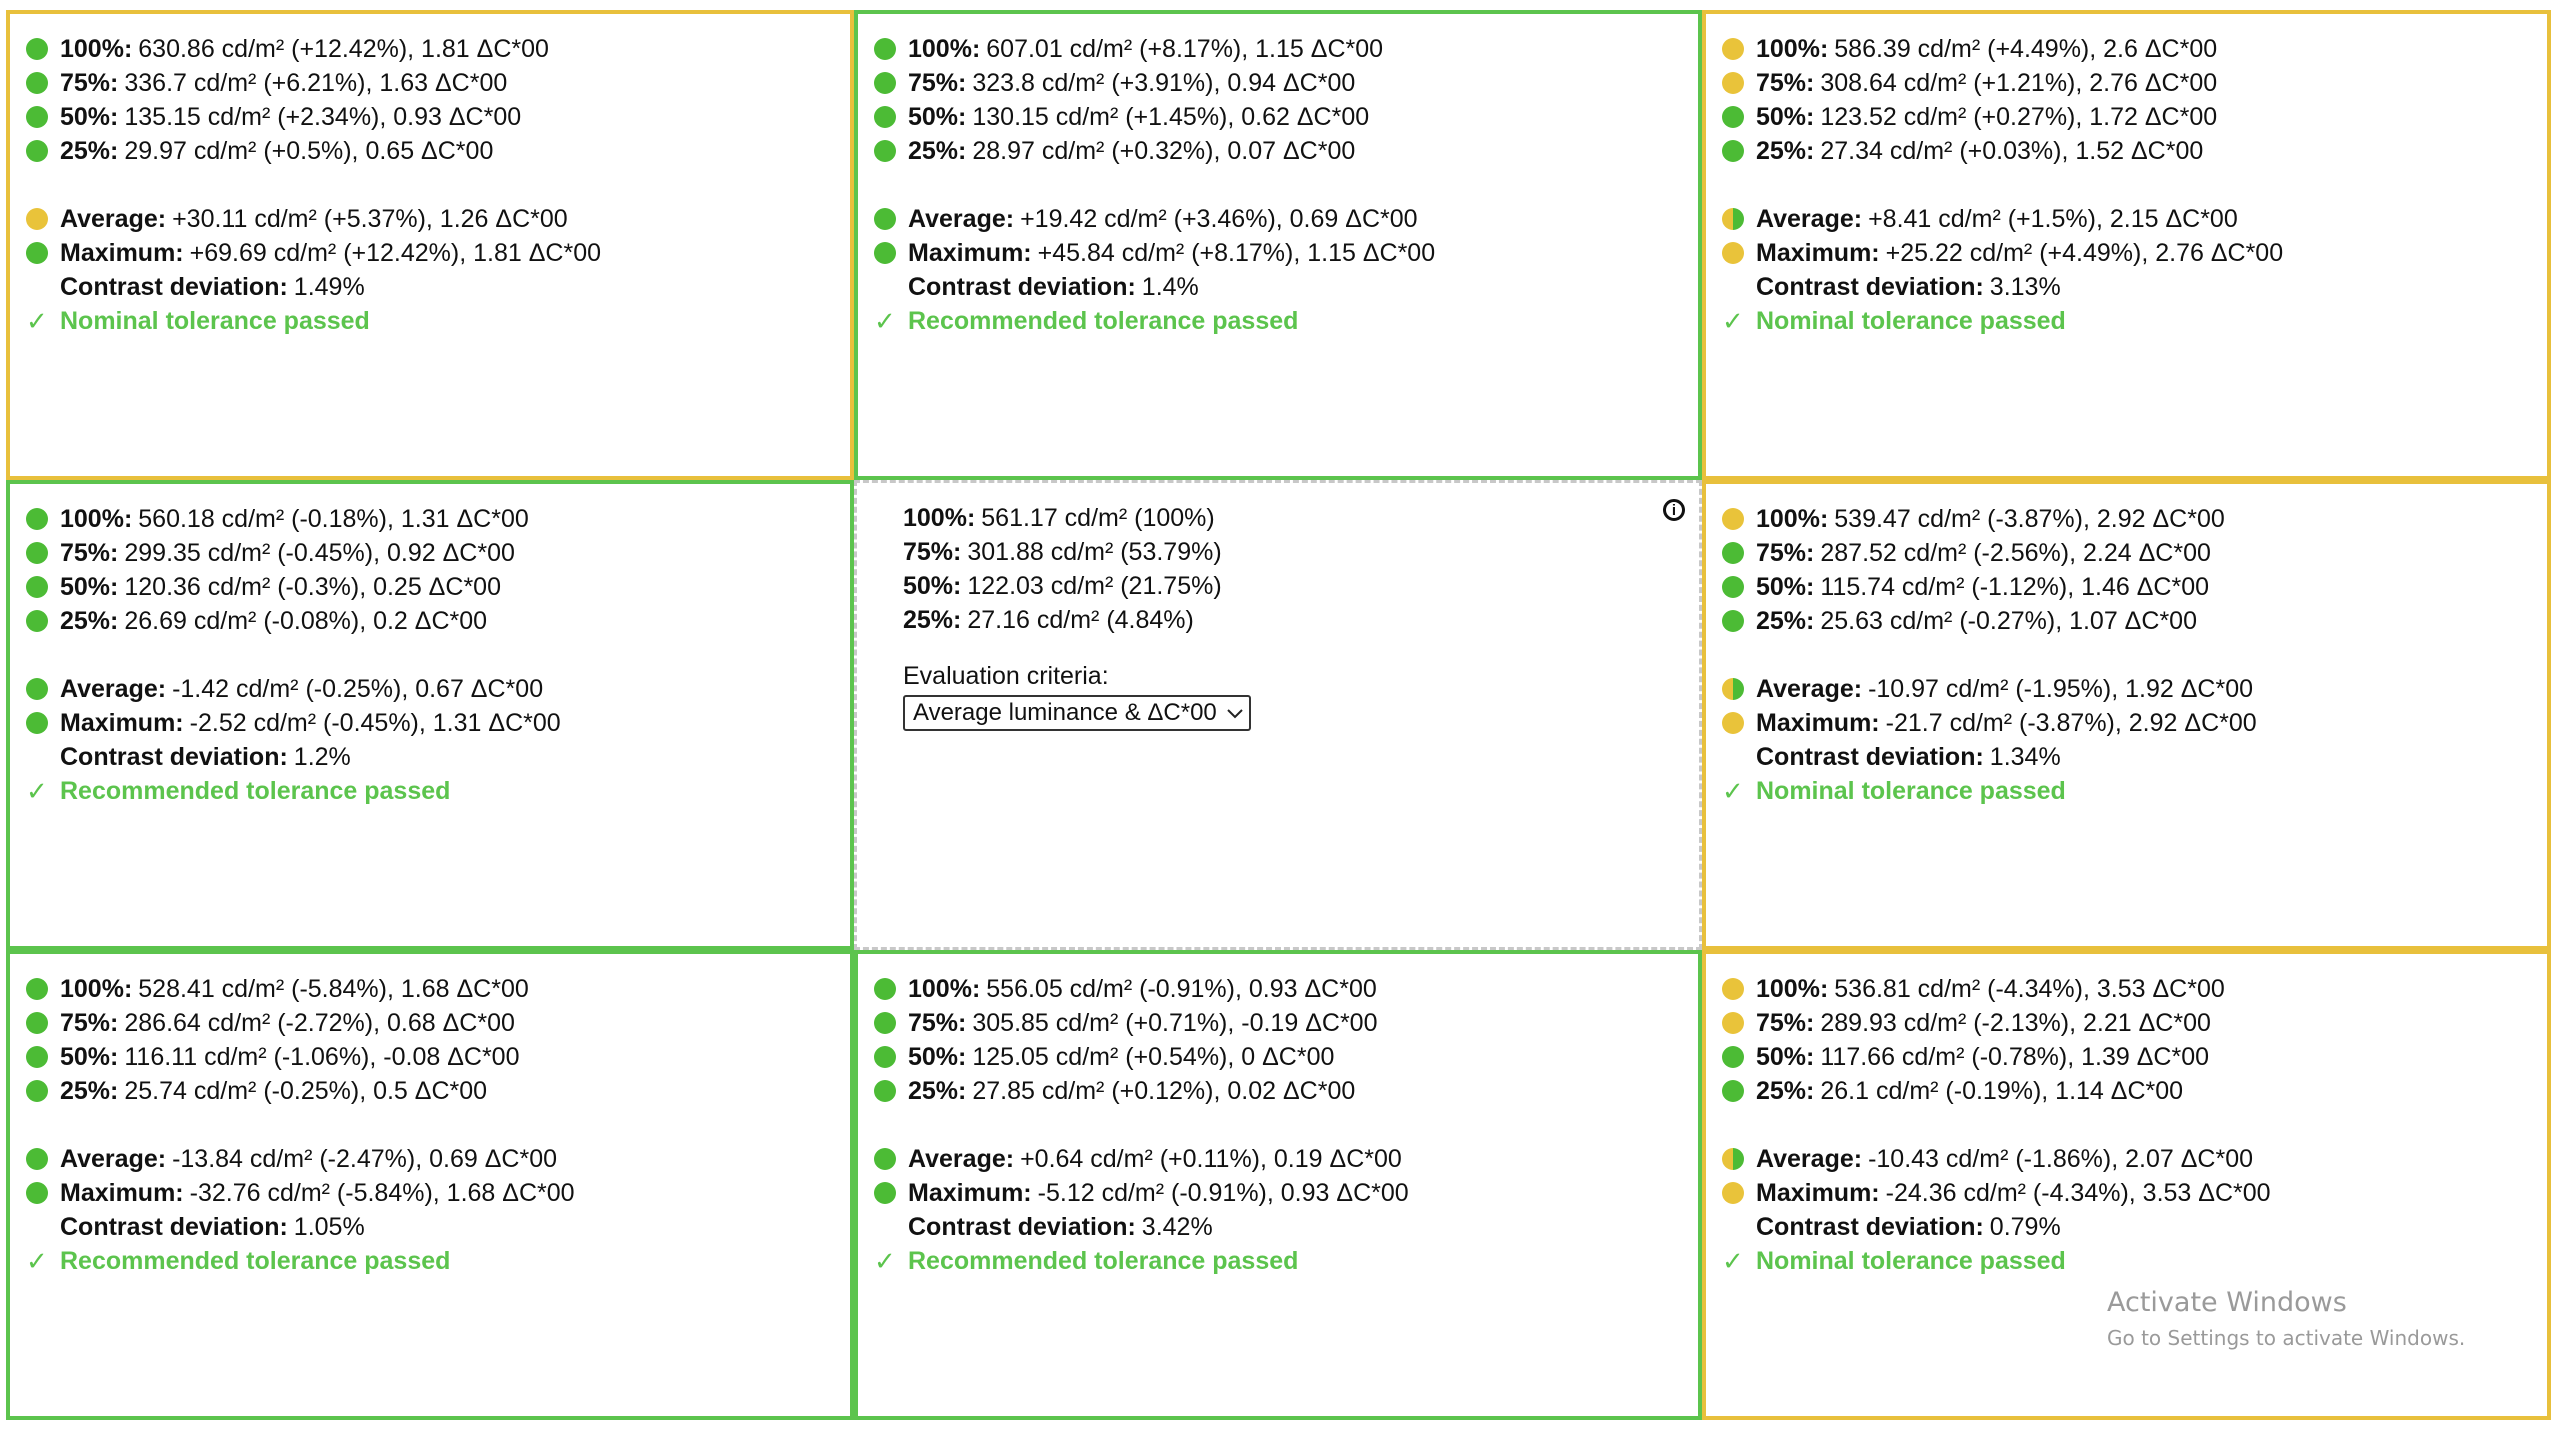  Describe the element at coordinates (2025, 286) in the screenshot. I see `metric-value: 3.13%` at that location.